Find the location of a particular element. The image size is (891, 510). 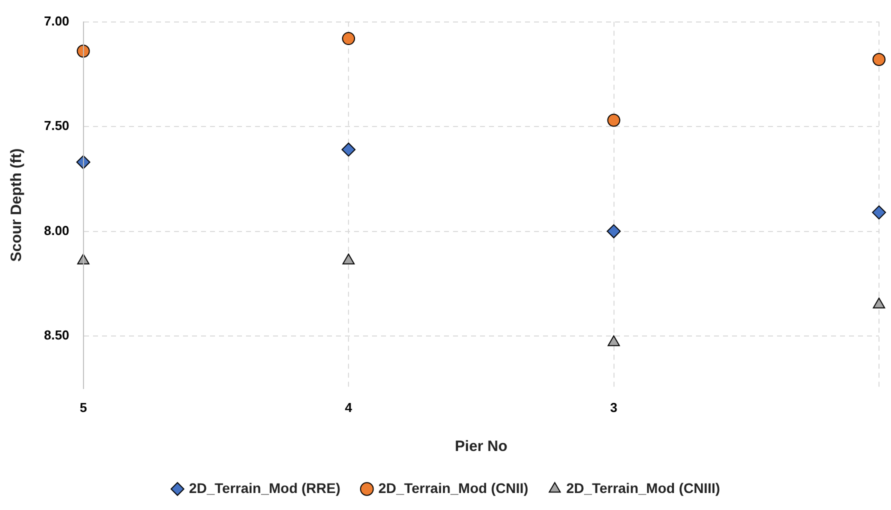

y-tick-label: 8.00 is located at coordinates (57, 230).